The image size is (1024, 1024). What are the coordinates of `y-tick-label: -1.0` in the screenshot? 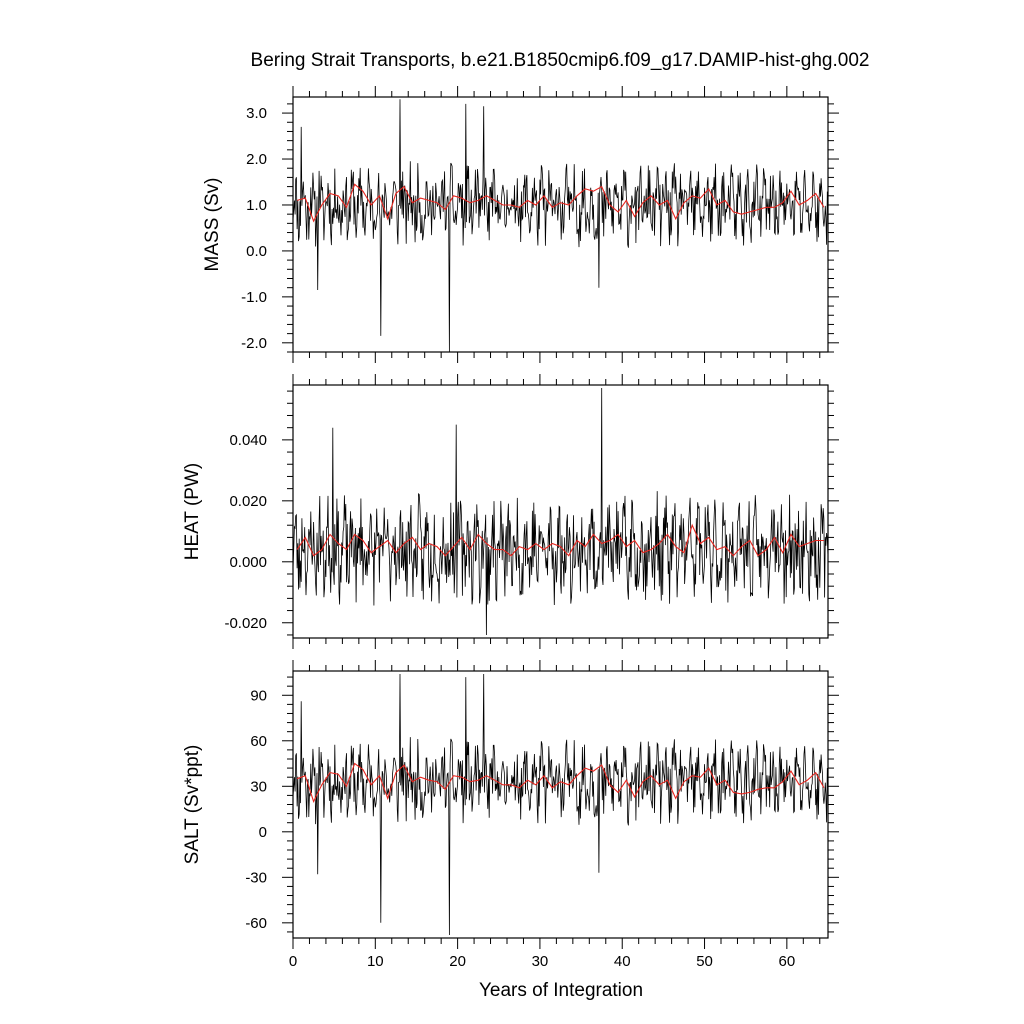 It's located at (254, 297).